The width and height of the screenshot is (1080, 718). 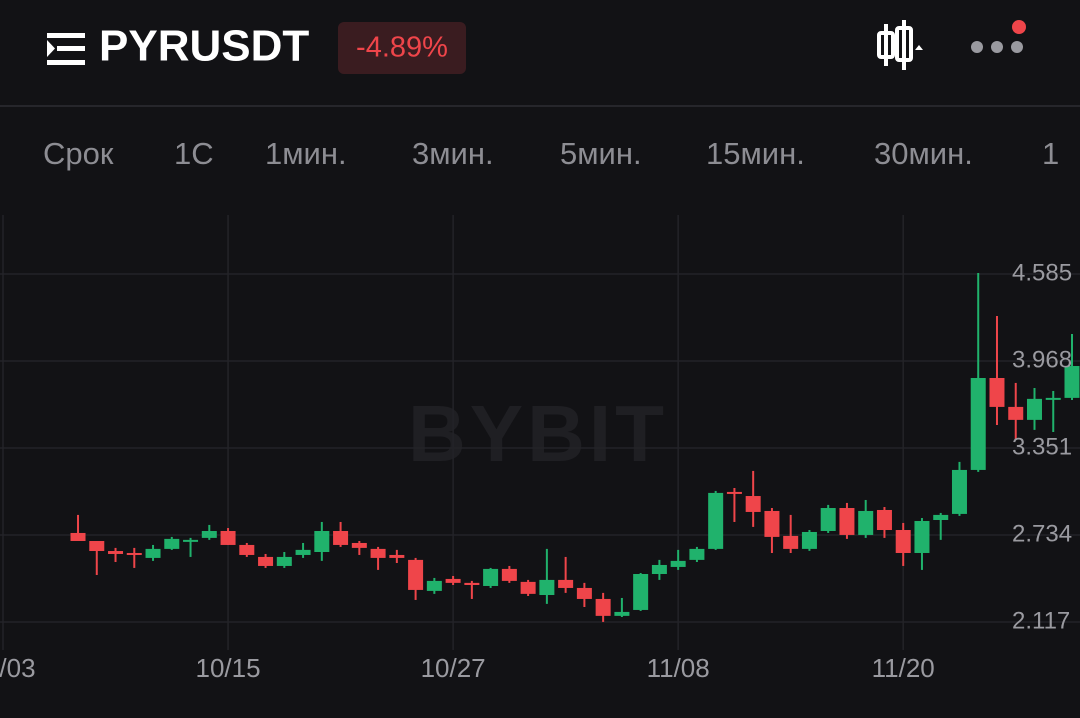 I want to click on timeframe-tab: 1, so click(x=1050, y=153).